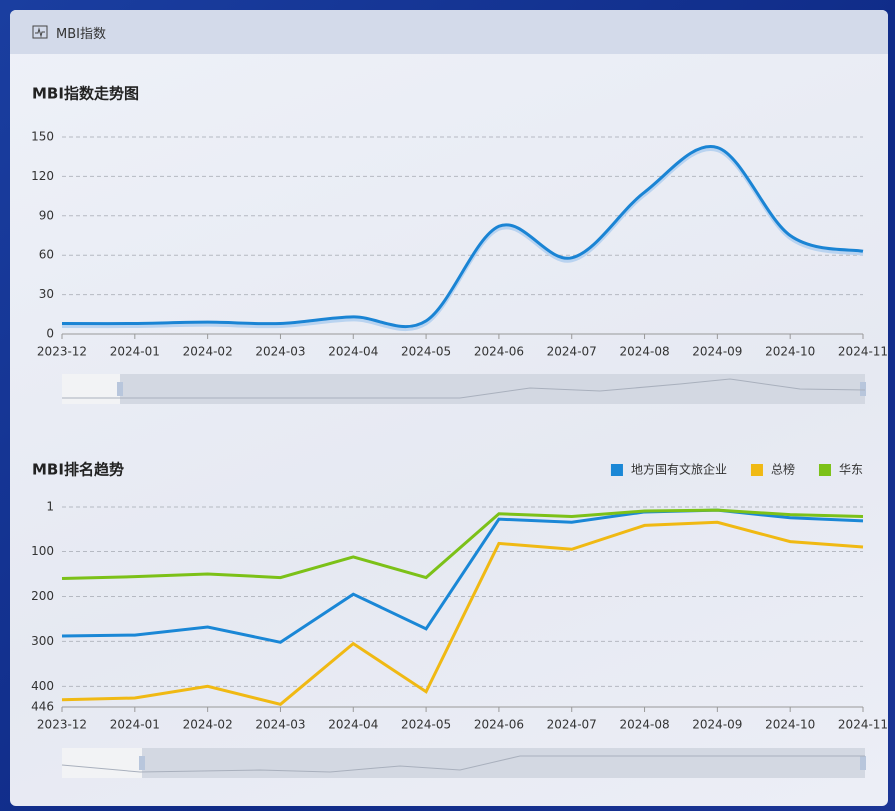 This screenshot has width=895, height=811. Describe the element at coordinates (85, 94) in the screenshot. I see `chart-title: MBI指数走势图` at that location.